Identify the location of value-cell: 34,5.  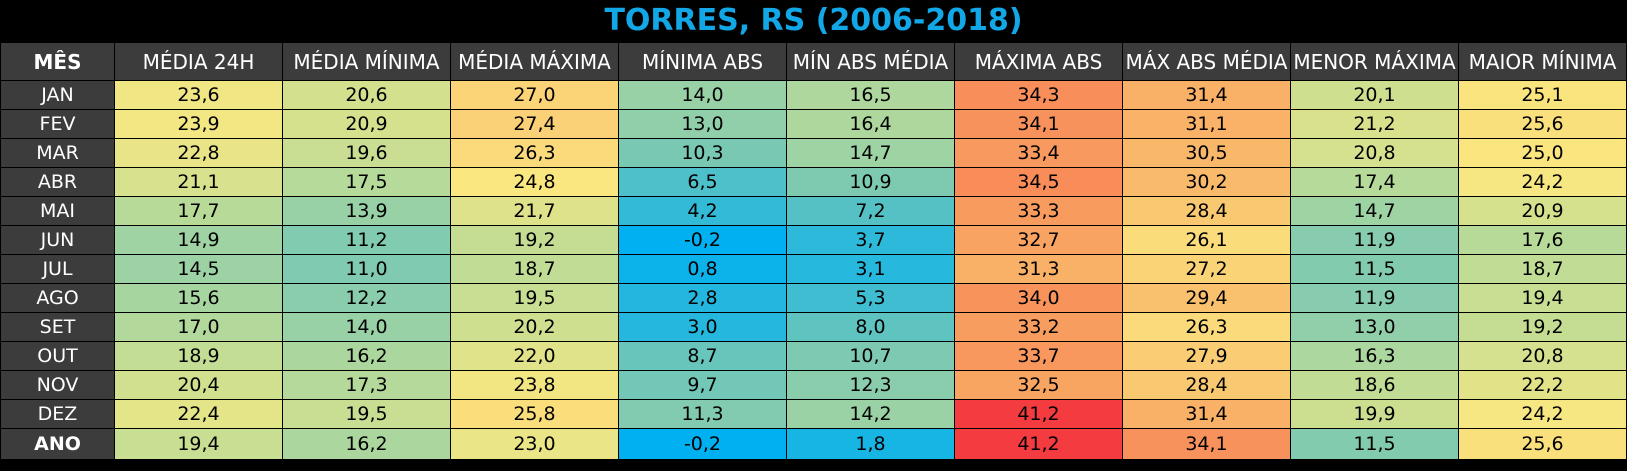
(1038, 182).